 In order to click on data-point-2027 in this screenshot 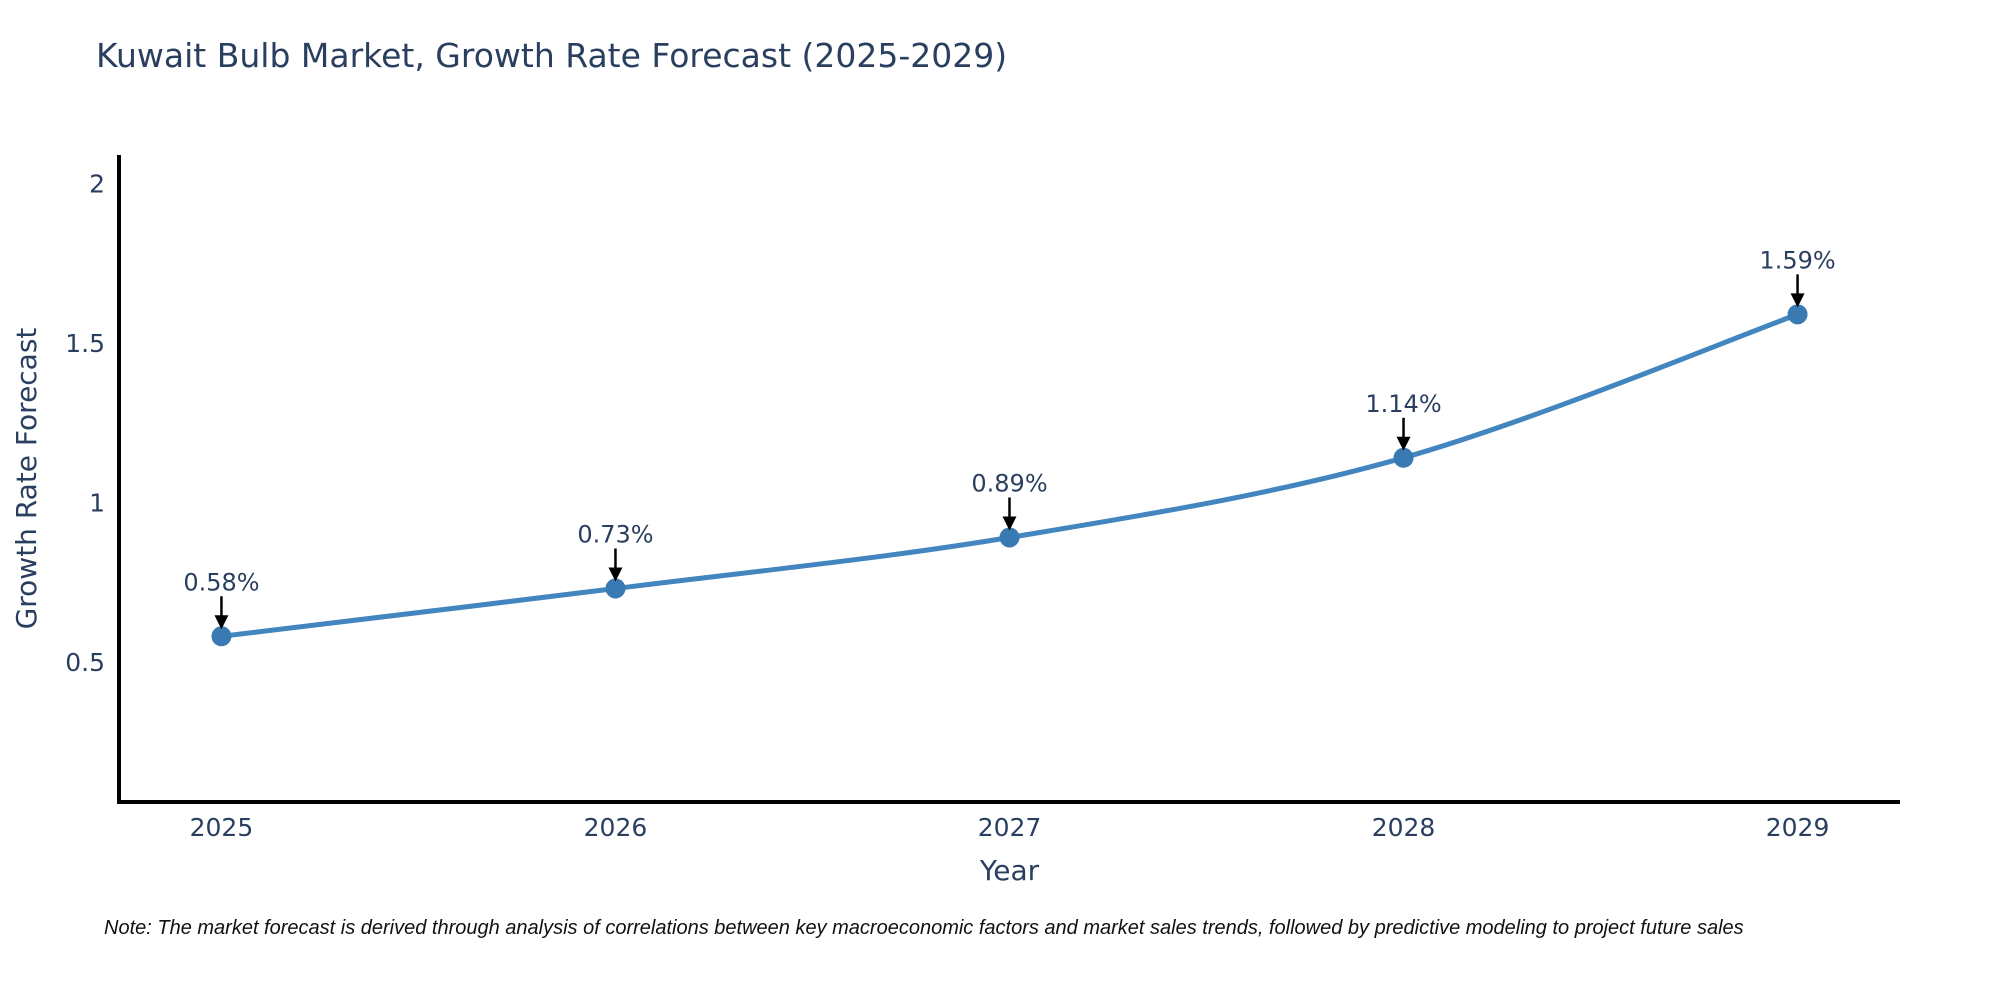, I will do `click(1009, 537)`.